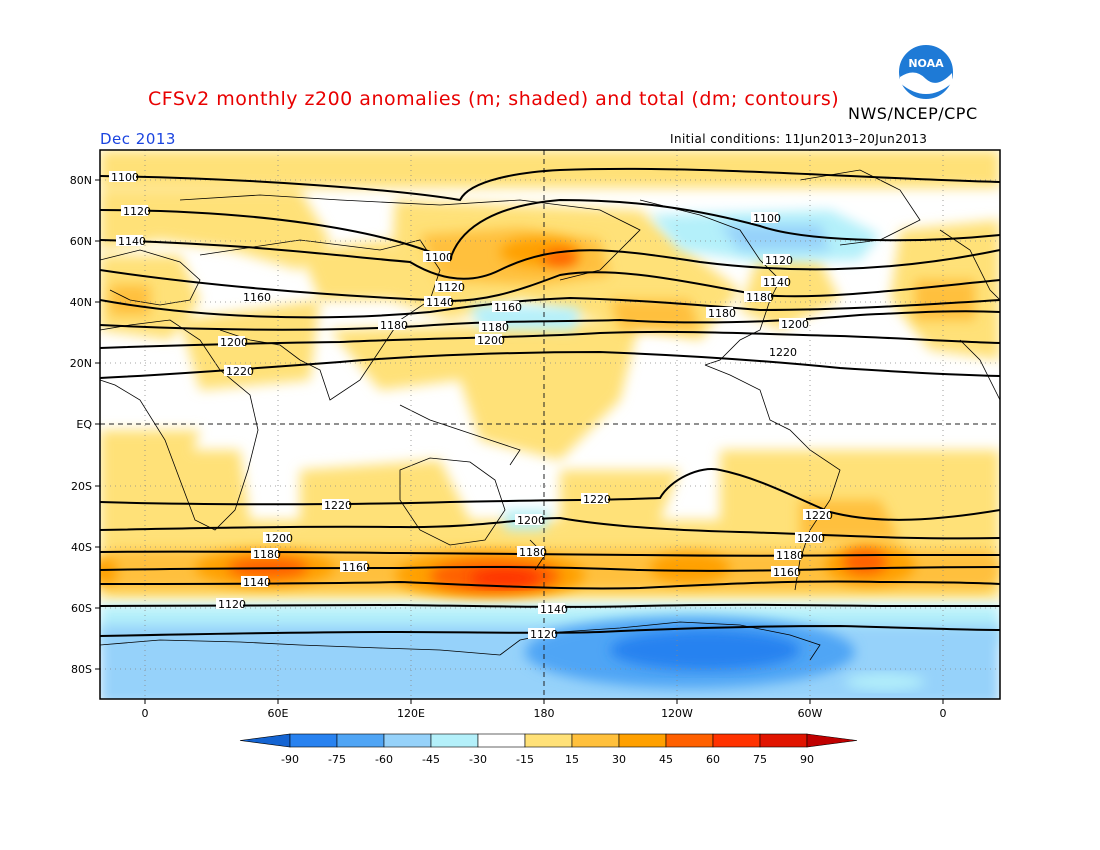 This screenshot has height=850, width=1100. Describe the element at coordinates (81, 241) in the screenshot. I see `lat-label: 60N` at that location.